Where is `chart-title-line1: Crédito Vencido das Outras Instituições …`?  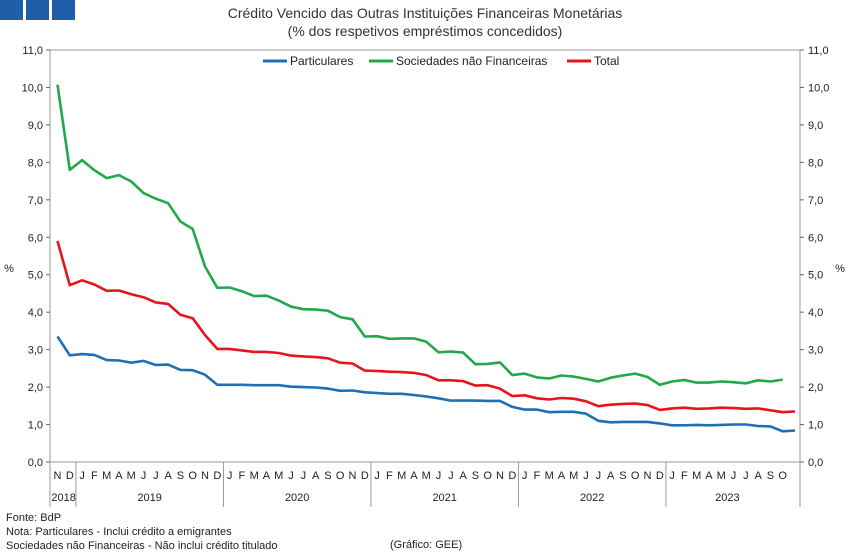 chart-title-line1: Crédito Vencido das Outras Instituições … is located at coordinates (425, 13).